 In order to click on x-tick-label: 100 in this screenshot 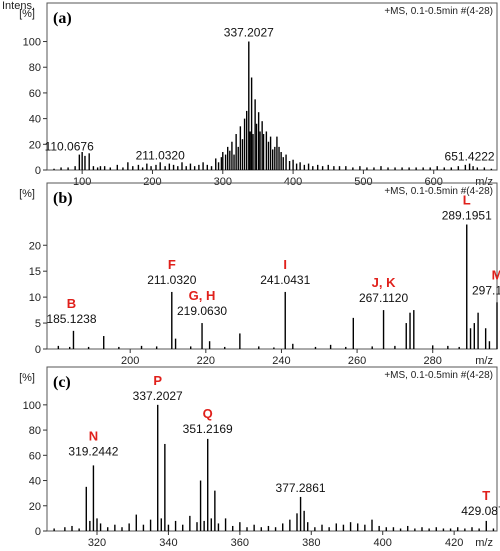, I will do `click(82, 182)`.